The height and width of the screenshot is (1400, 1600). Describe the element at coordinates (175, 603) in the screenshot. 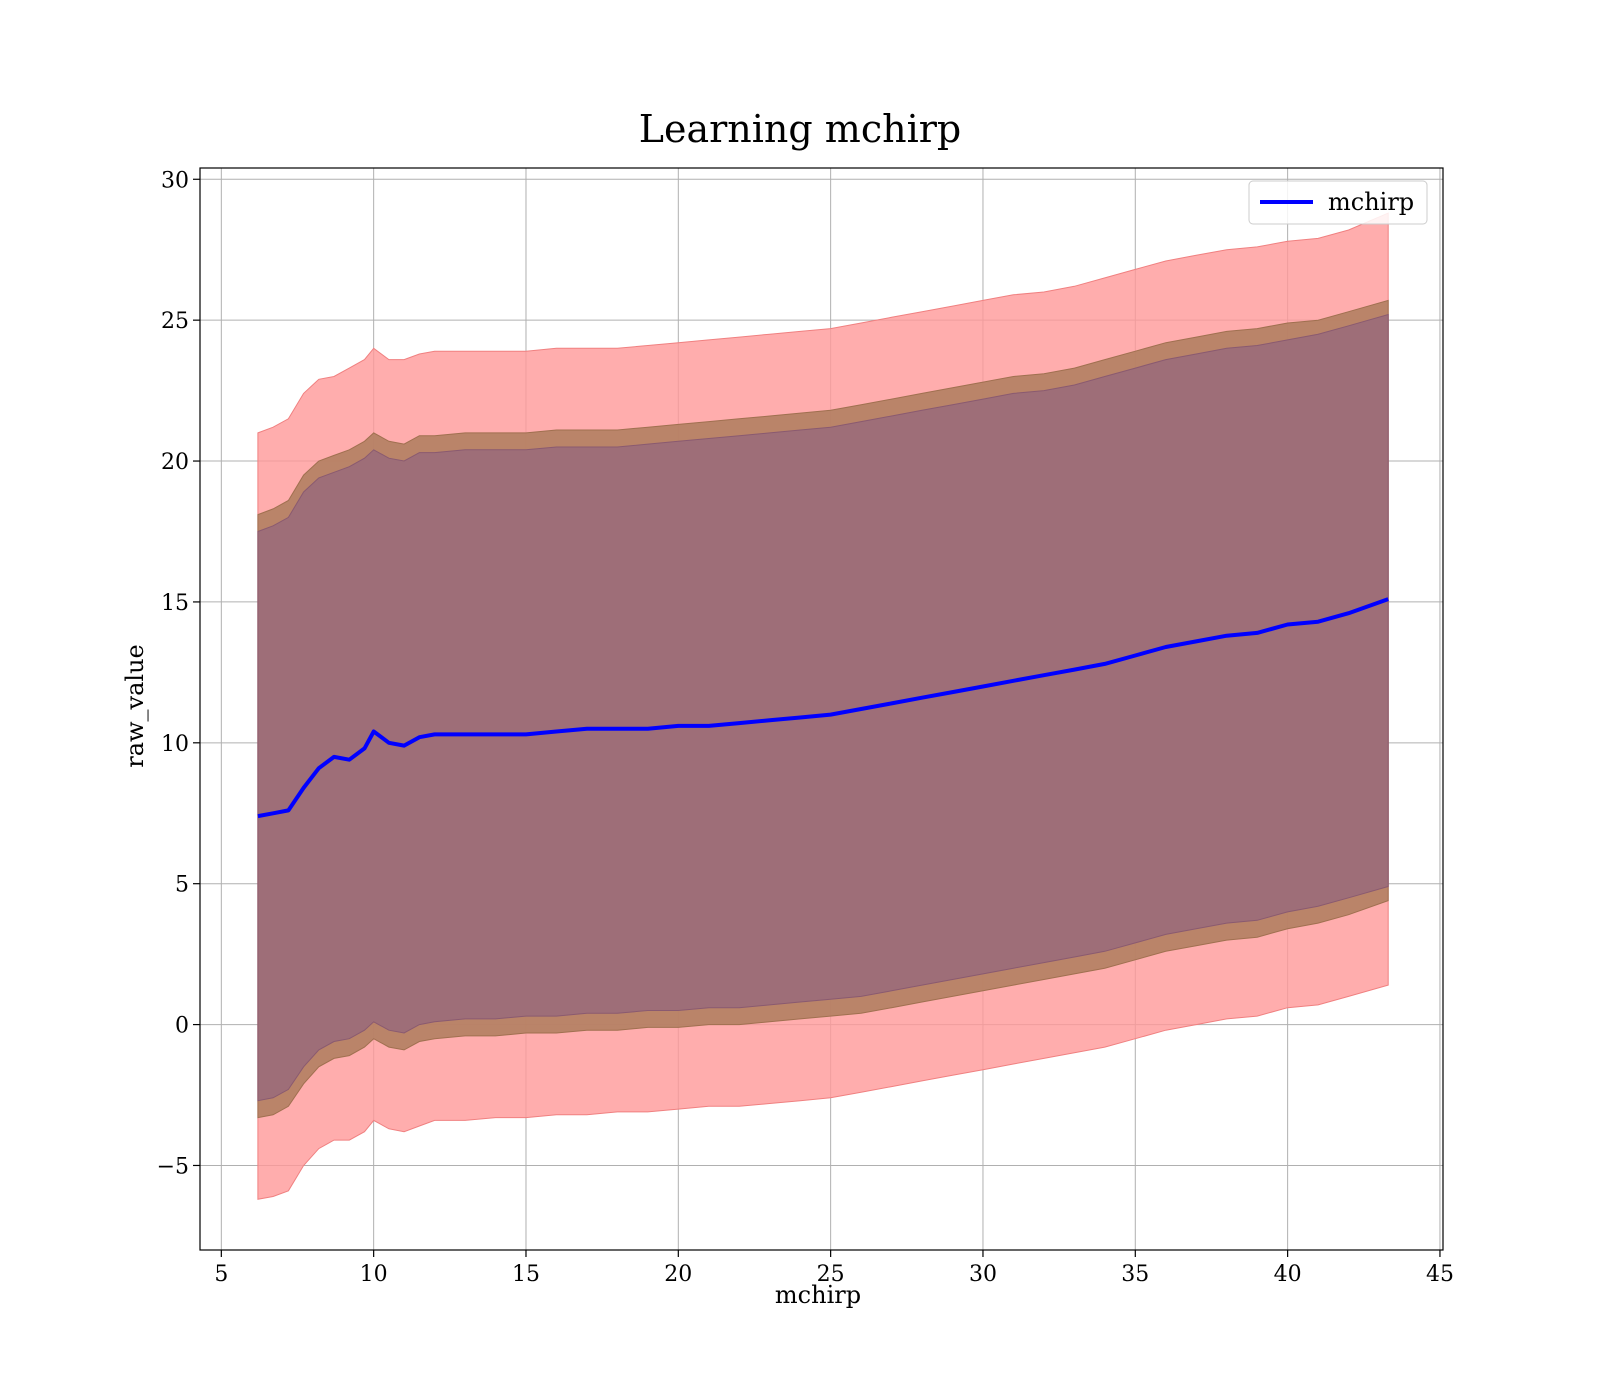

I see `y-tick-label-4: 15` at that location.